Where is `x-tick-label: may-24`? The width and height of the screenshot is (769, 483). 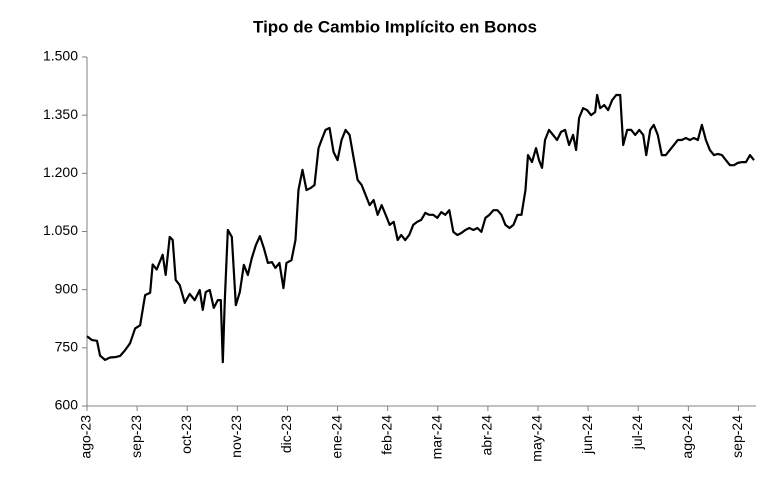 x-tick-label: may-24 is located at coordinates (537, 438).